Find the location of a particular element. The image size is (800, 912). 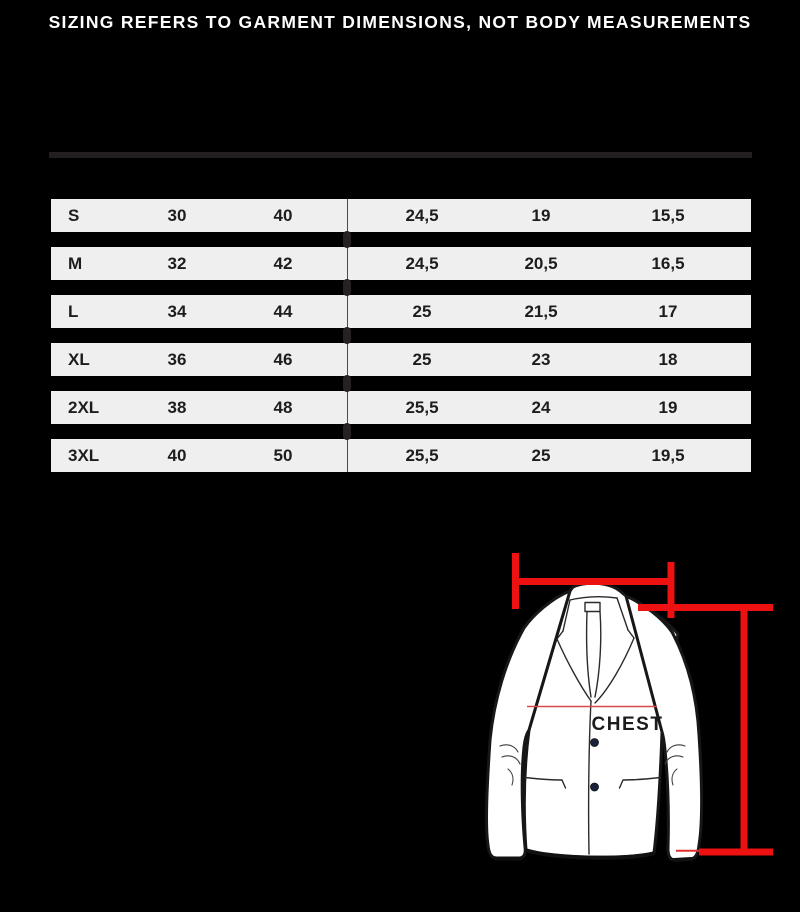

value-cell: 16,5 is located at coordinates (668, 263).